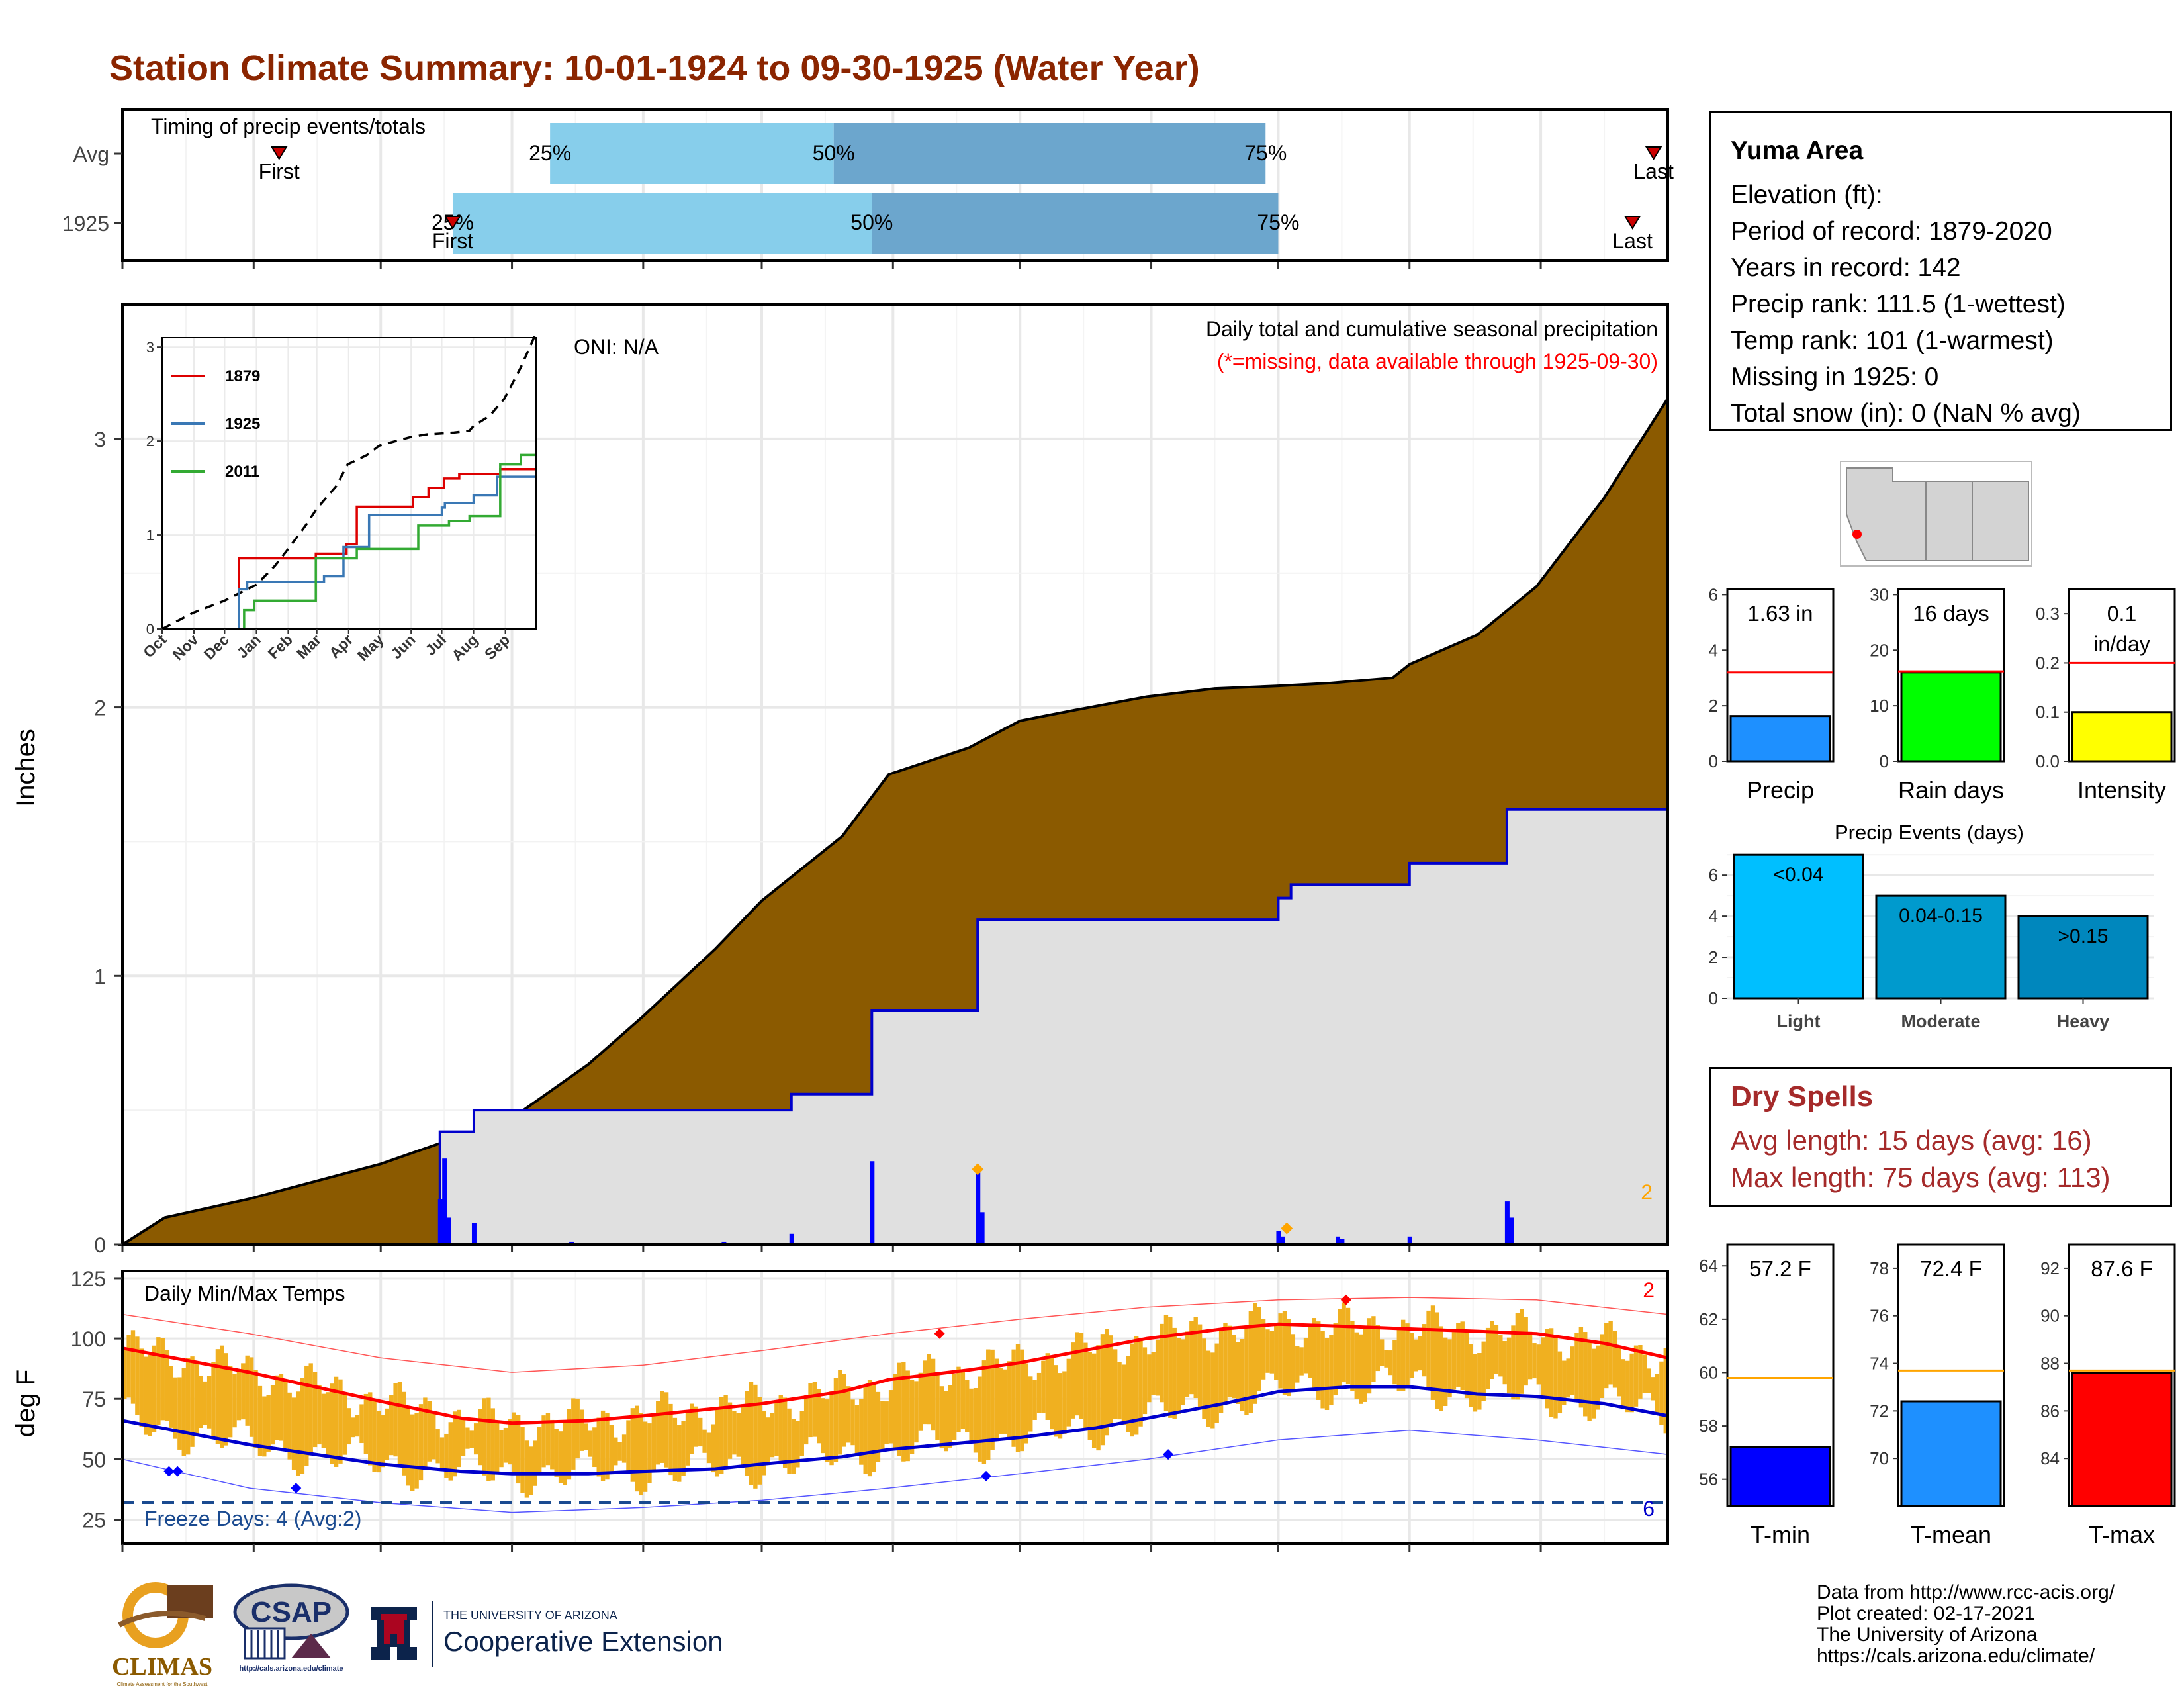  Describe the element at coordinates (452, 241) in the screenshot. I see `first-label: First` at that location.